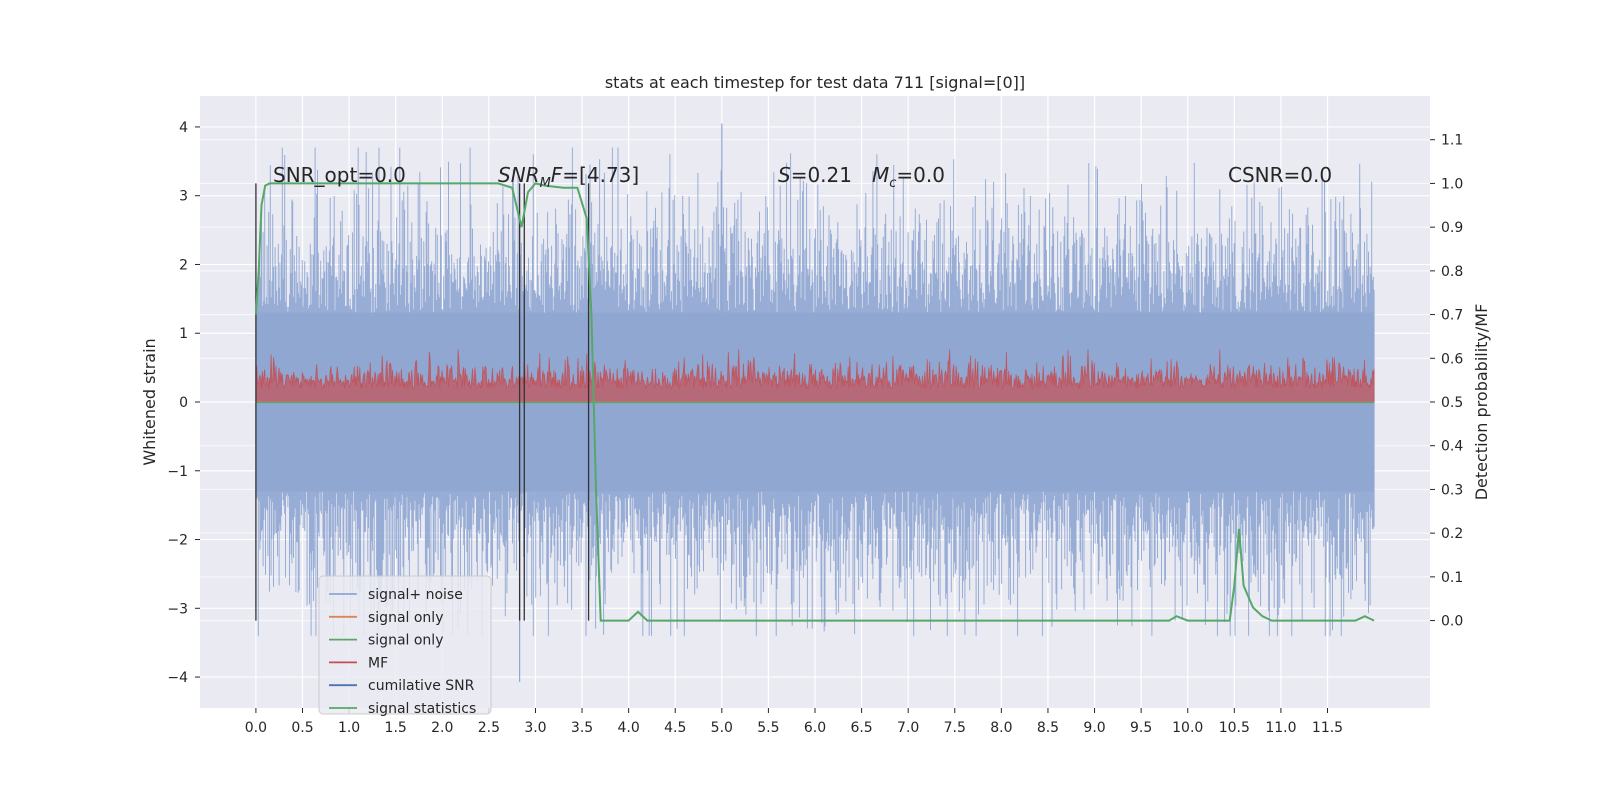  Describe the element at coordinates (396, 728) in the screenshot. I see `x-tick-label: 1.5` at that location.